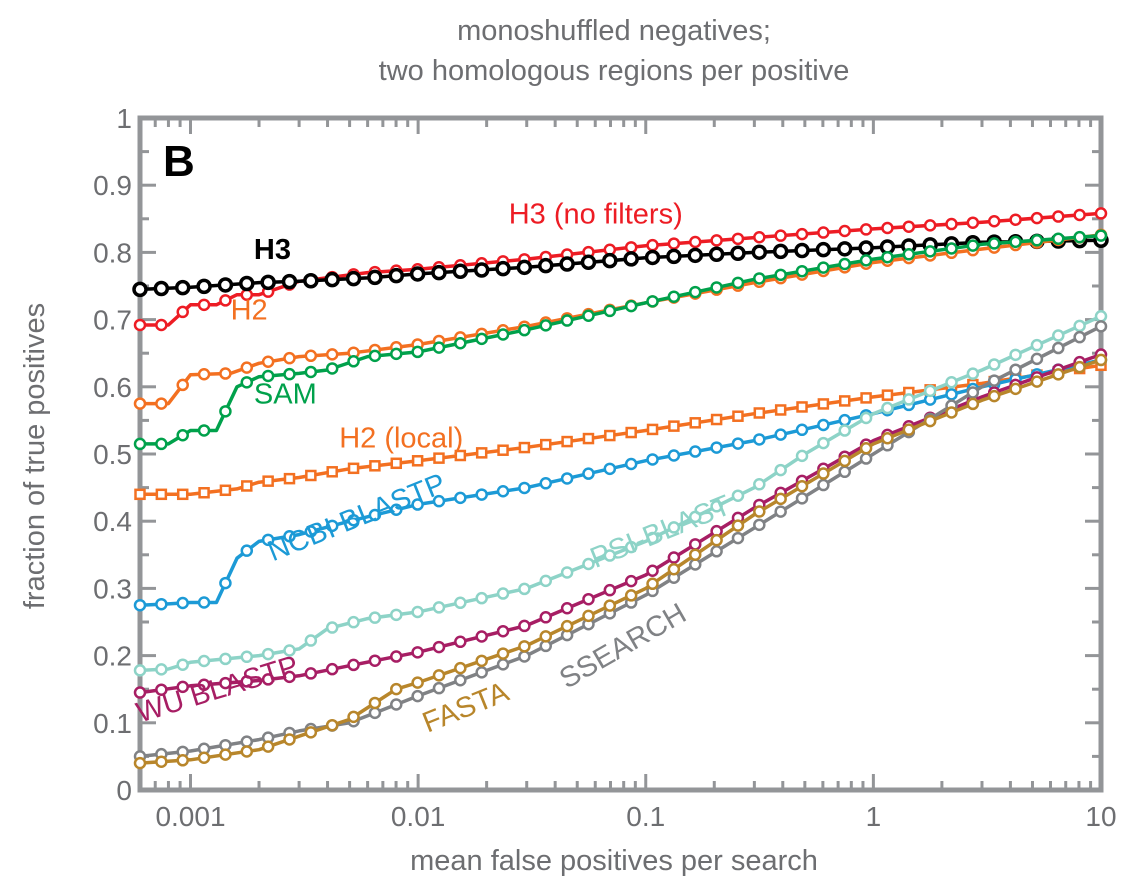 This screenshot has height=880, width=1126. Describe the element at coordinates (112, 454) in the screenshot. I see `y-tick-label: 0.5` at that location.